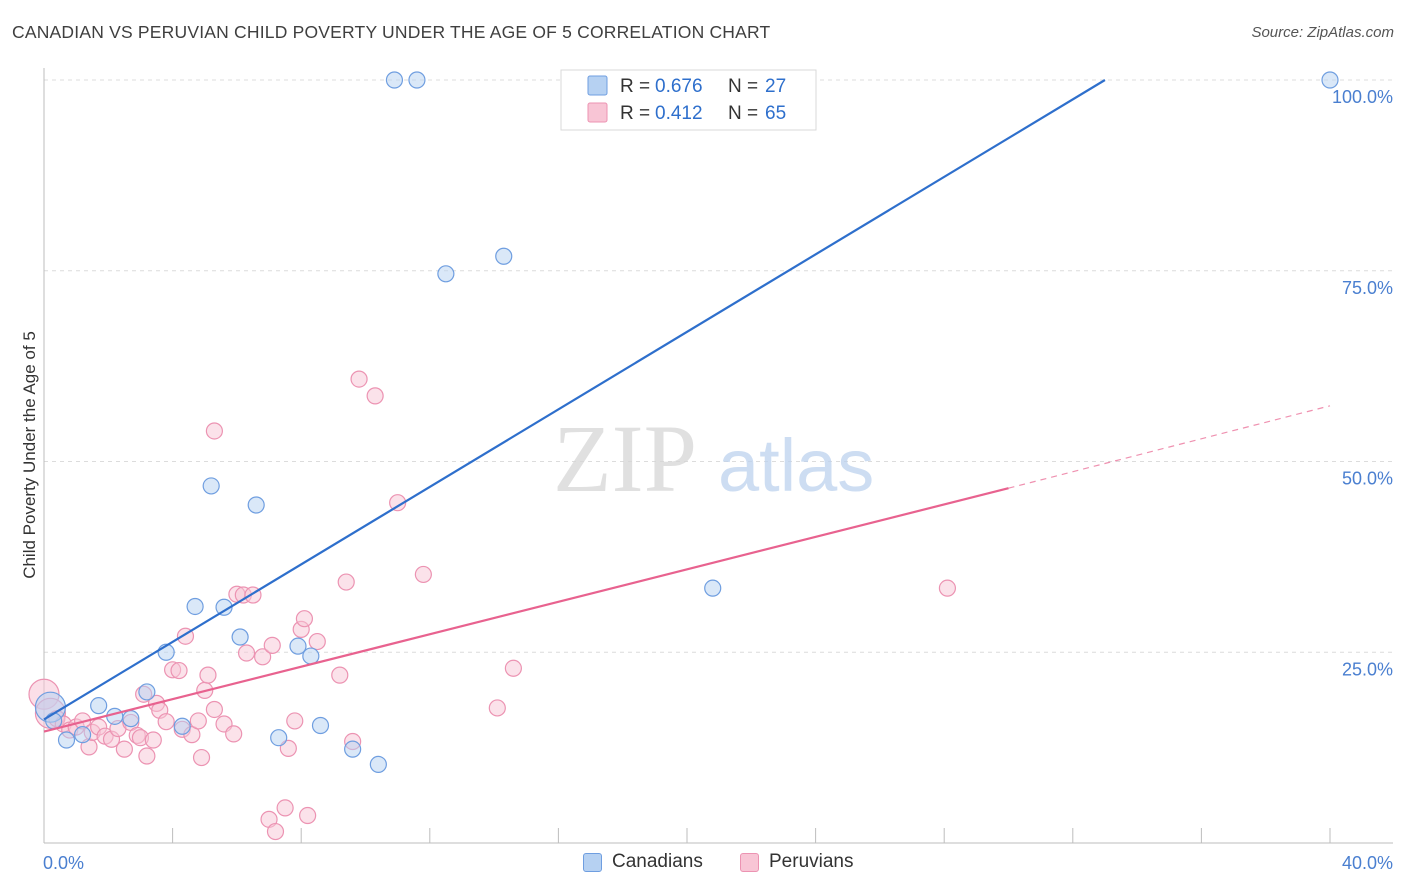 The width and height of the screenshot is (1406, 892). Describe the element at coordinates (679, 113) in the screenshot. I see `peruvian-r-value: 0.412` at that location.